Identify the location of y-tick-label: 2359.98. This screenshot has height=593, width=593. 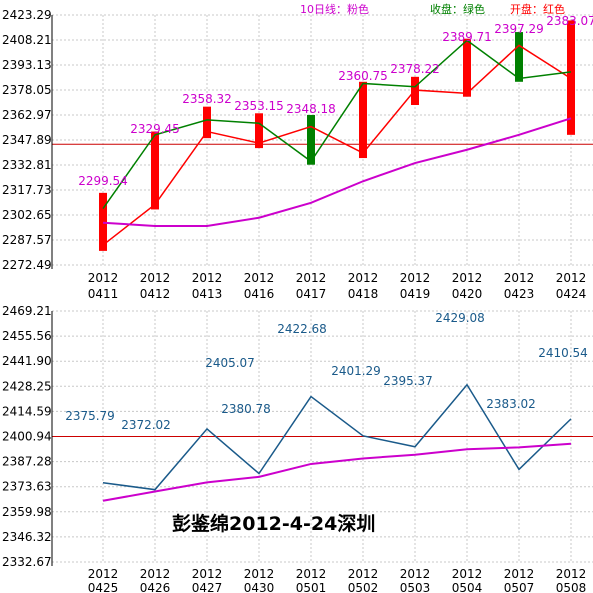
(27, 512).